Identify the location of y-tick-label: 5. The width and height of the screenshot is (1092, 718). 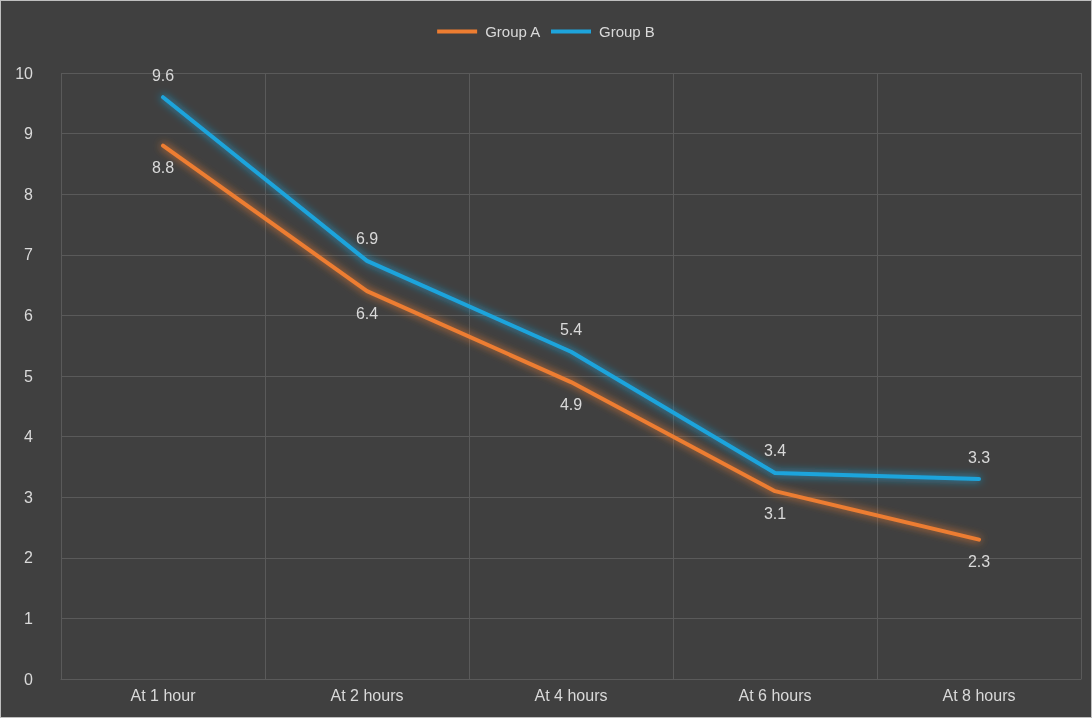
(29, 376).